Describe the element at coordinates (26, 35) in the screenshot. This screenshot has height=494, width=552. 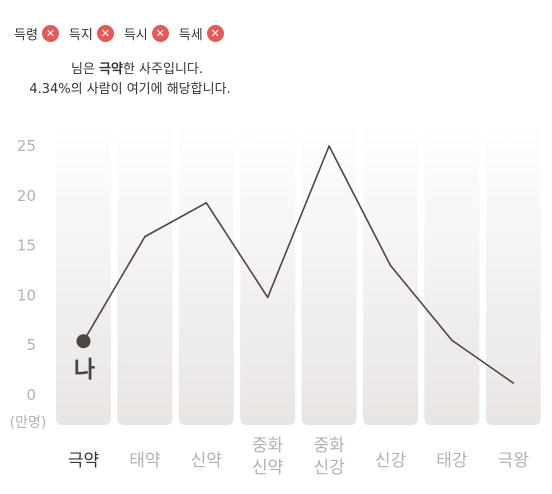
I see `tag-label: 득령` at that location.